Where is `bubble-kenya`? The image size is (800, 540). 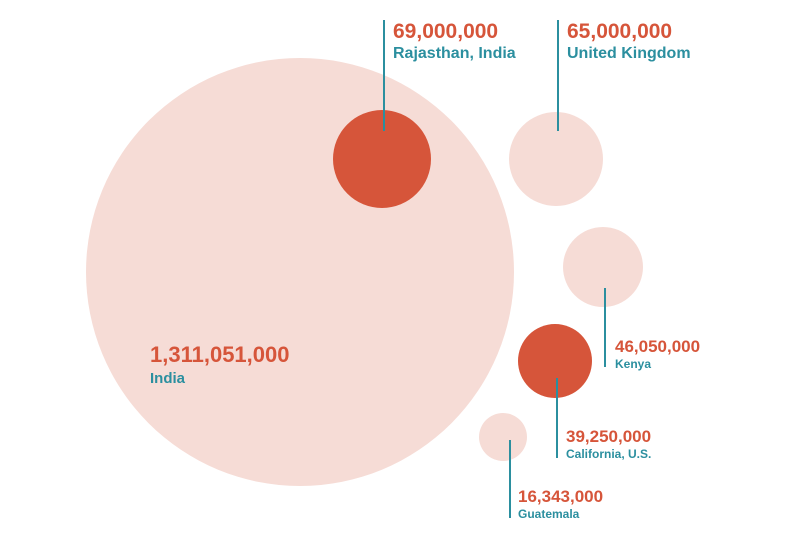 bubble-kenya is located at coordinates (603, 267).